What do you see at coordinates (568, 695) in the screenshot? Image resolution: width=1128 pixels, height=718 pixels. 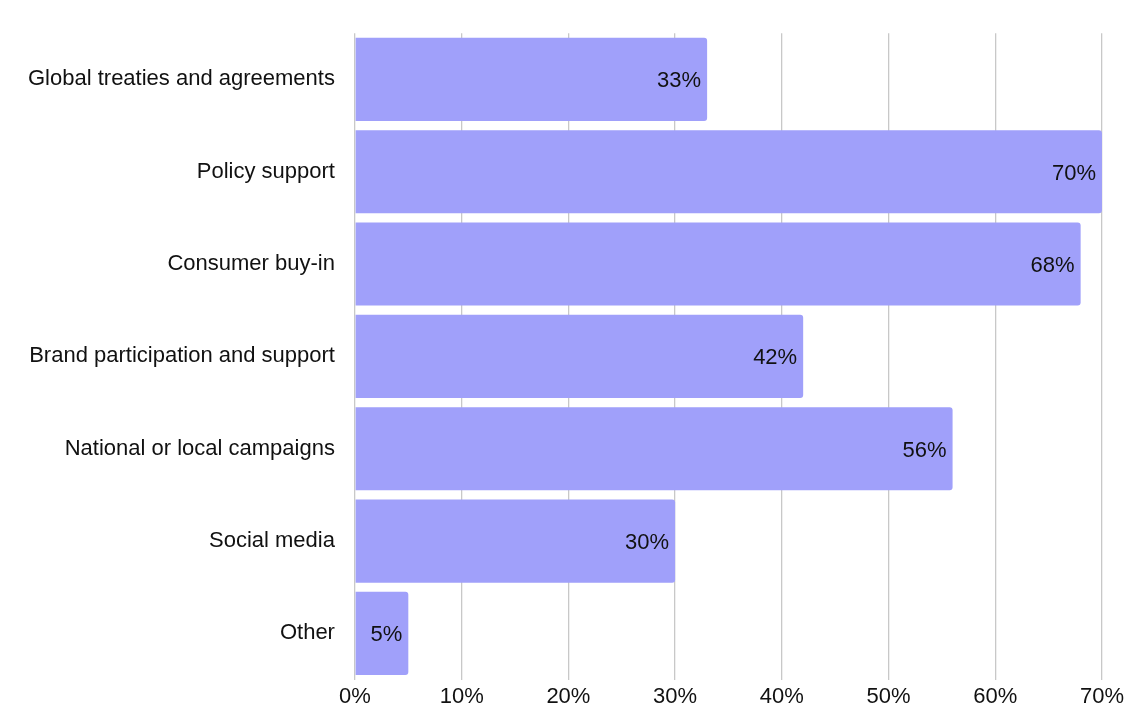 I see `x-tick-label: 20%` at bounding box center [568, 695].